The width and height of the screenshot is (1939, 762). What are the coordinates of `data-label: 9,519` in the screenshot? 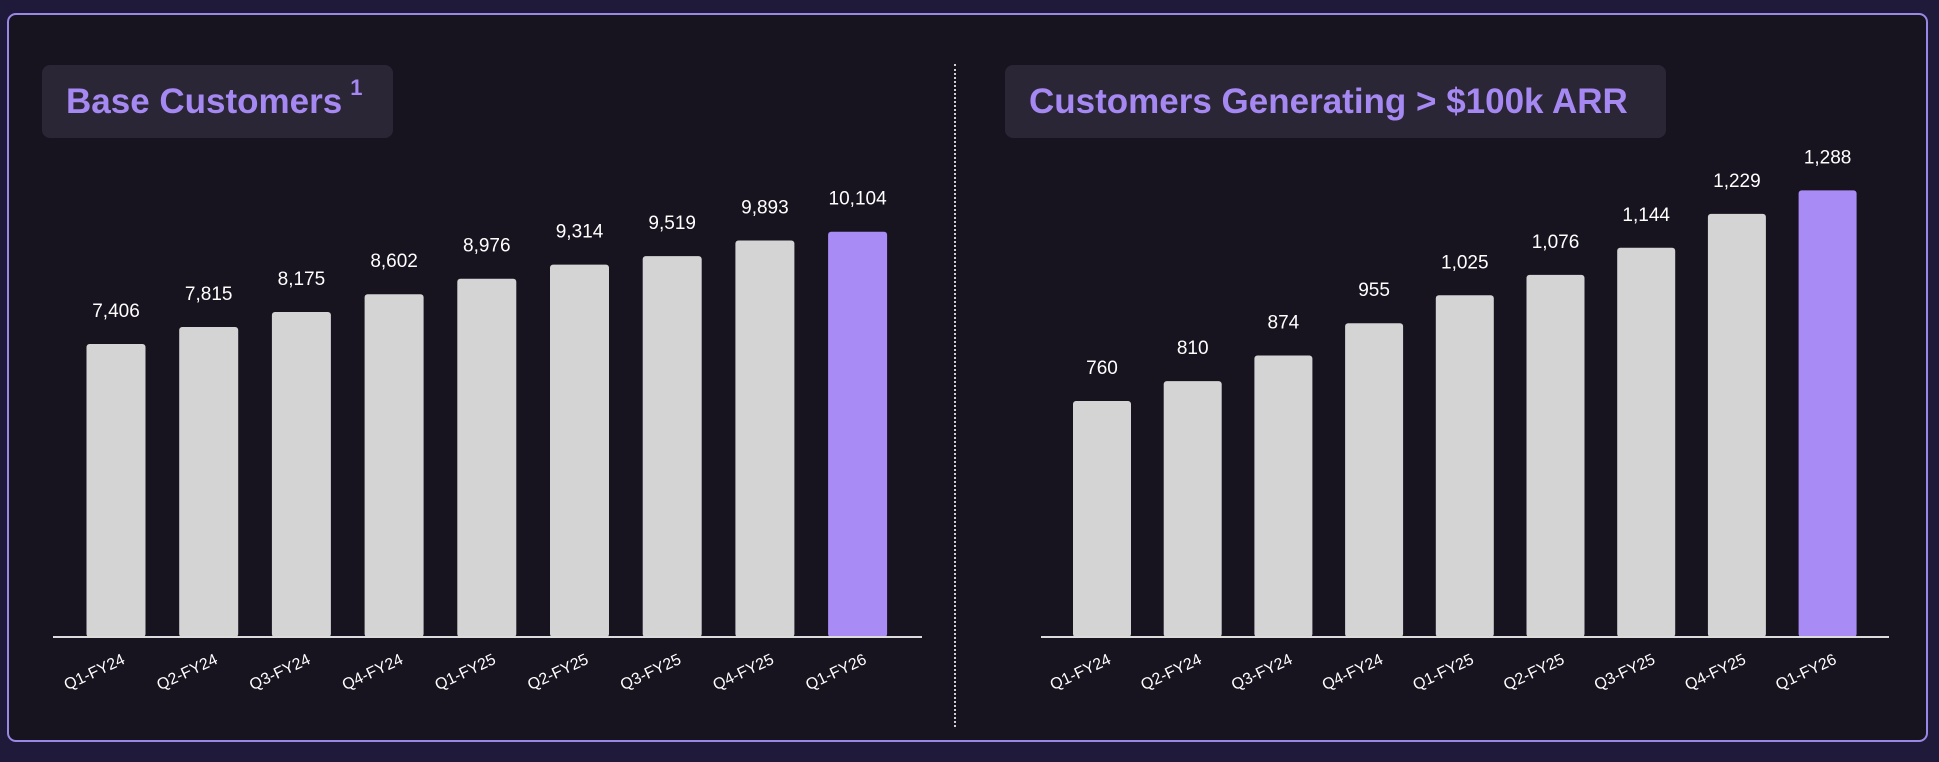 It's located at (672, 223).